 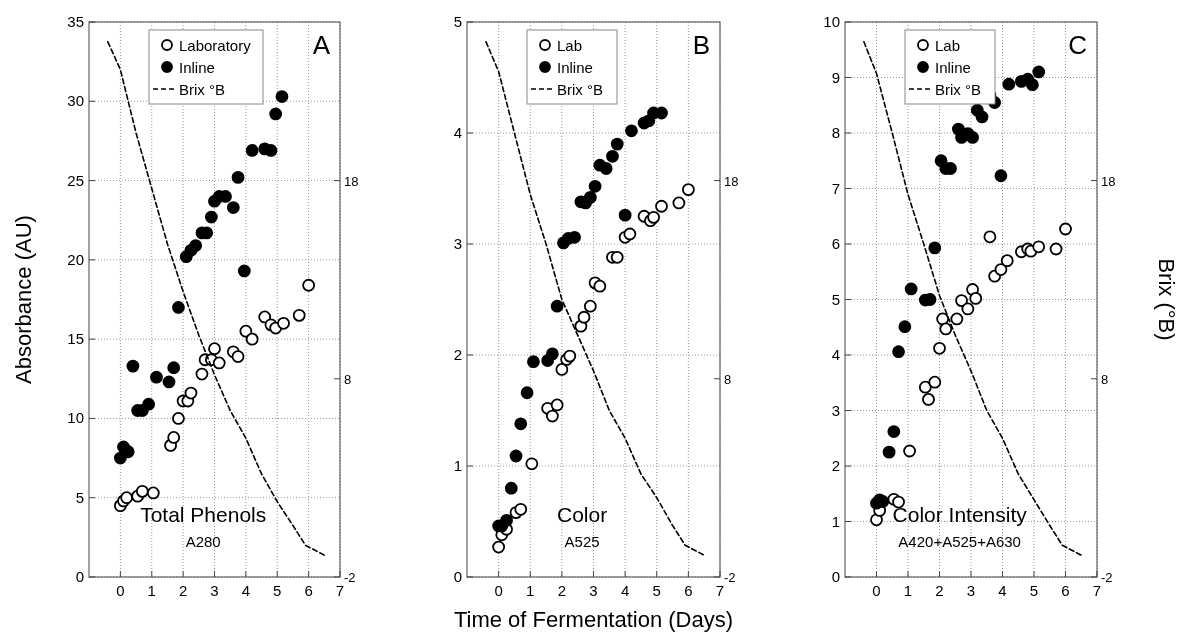 I want to click on y-tick-label: 6, so click(x=835, y=243).